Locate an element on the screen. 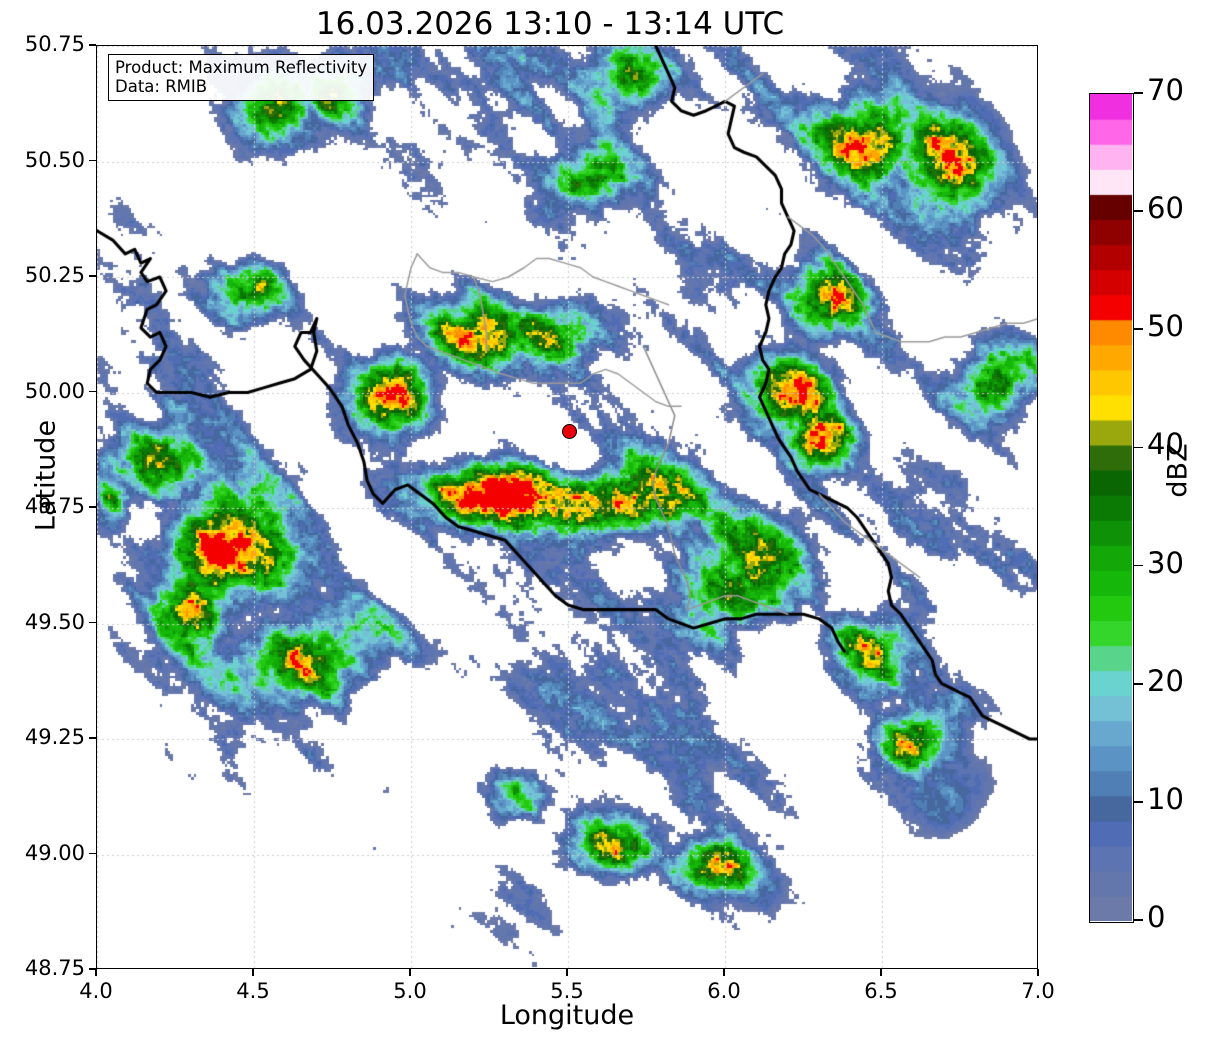 Image resolution: width=1219 pixels, height=1040 pixels. colorbar-gradient is located at coordinates (1111, 507).